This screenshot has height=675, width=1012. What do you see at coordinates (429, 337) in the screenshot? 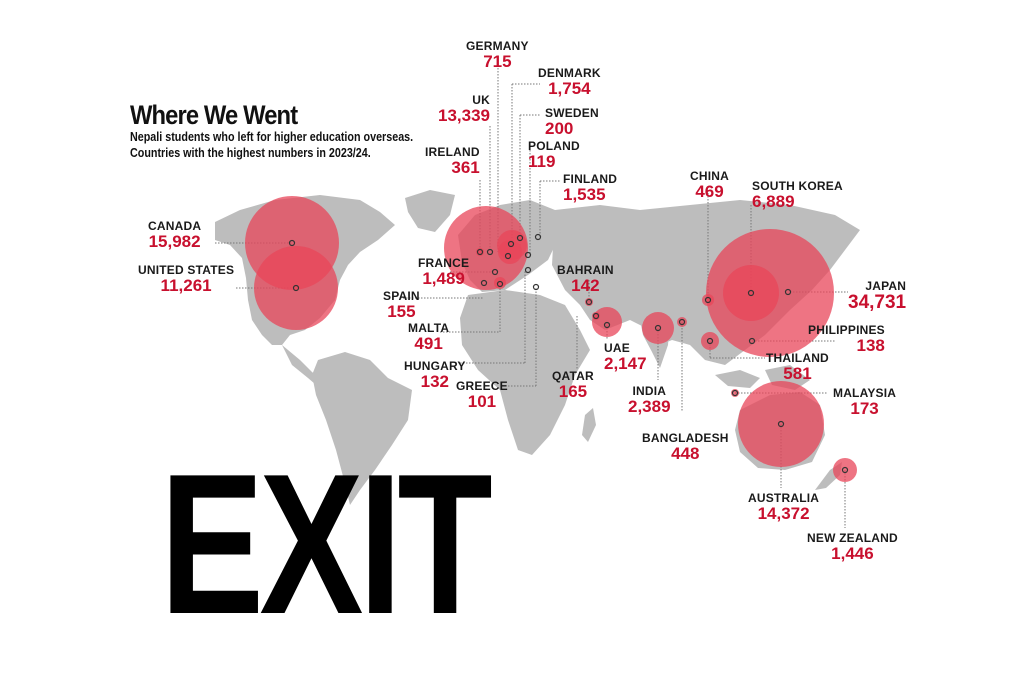
I see `label-malta: MALTA 491` at bounding box center [429, 337].